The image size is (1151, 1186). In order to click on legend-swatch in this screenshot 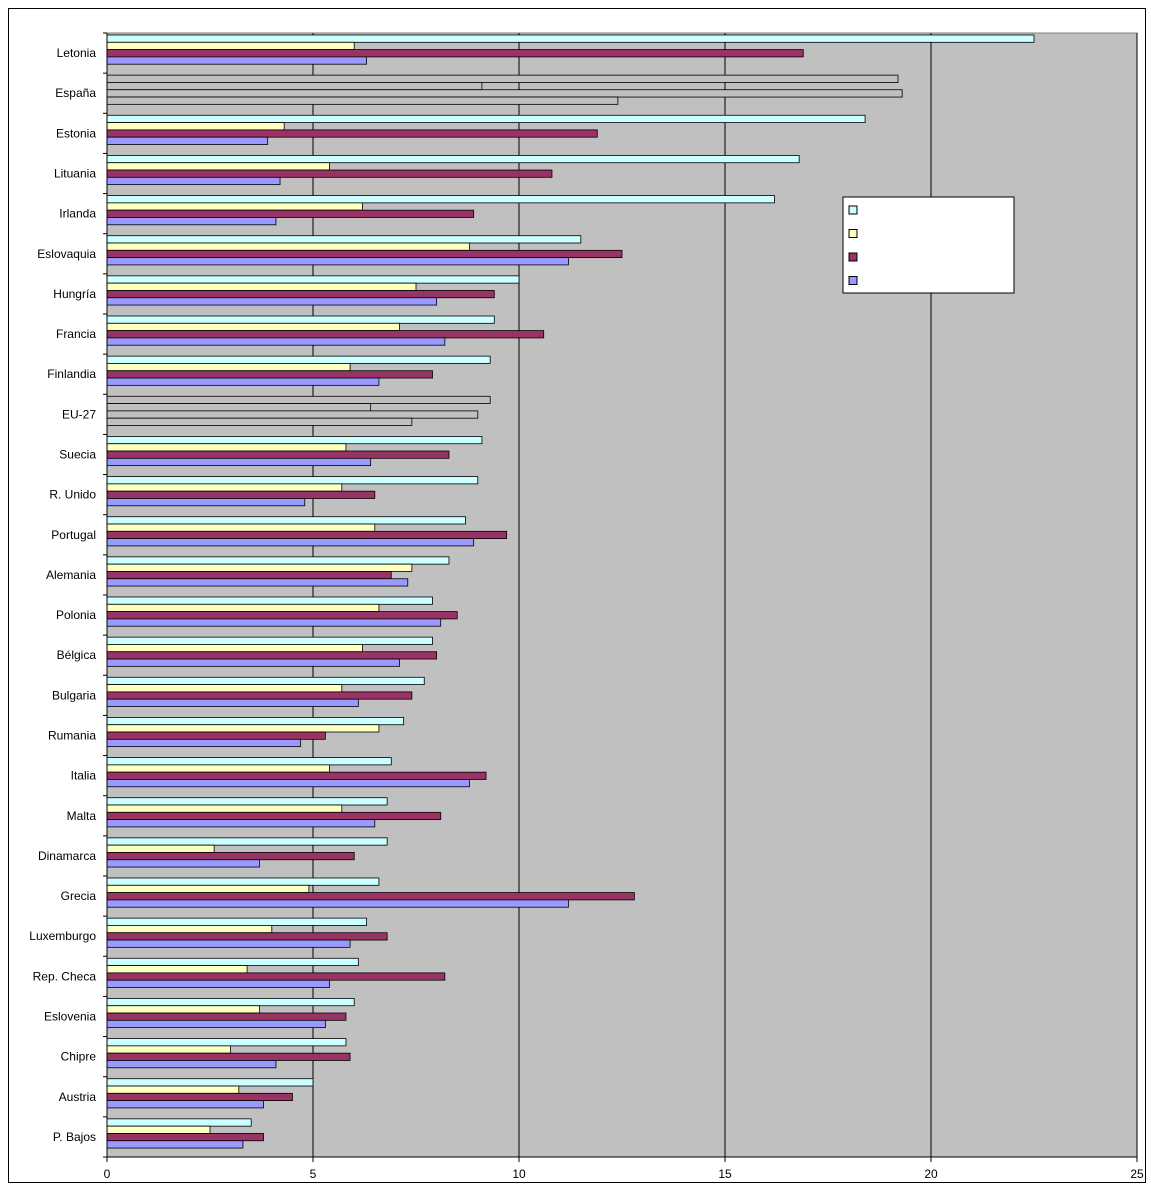, I will do `click(853, 233)`.